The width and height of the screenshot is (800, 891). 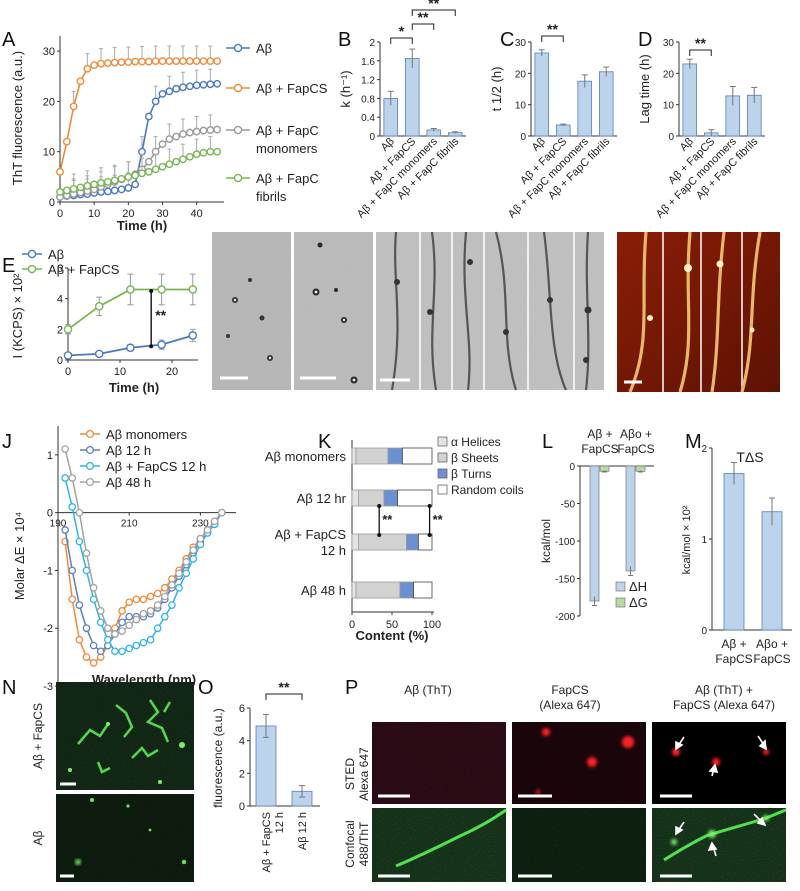 What do you see at coordinates (9, 688) in the screenshot?
I see `panel-letter-n: N` at bounding box center [9, 688].